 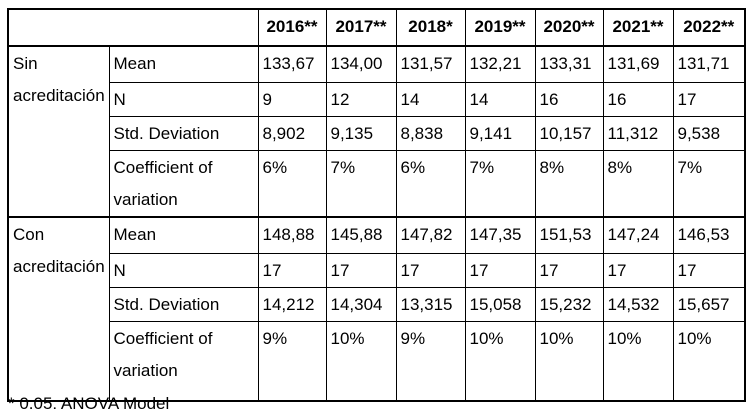 I want to click on cell-value: 131,57, so click(x=430, y=64).